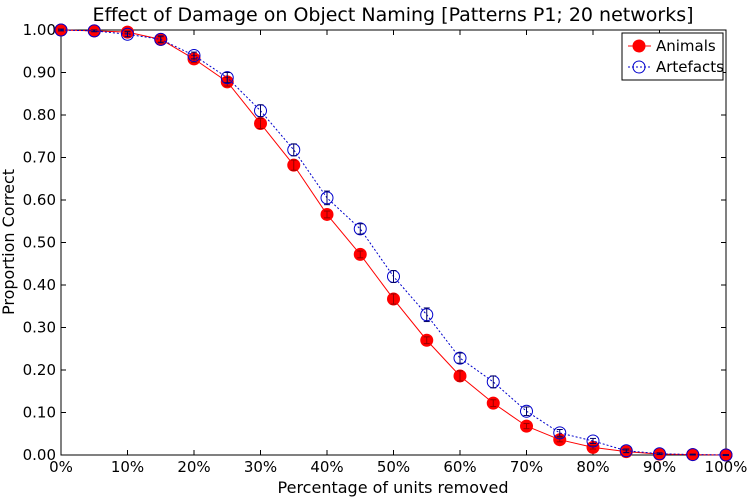  What do you see at coordinates (639, 67) in the screenshot?
I see `legend-marker-artefacts` at bounding box center [639, 67].